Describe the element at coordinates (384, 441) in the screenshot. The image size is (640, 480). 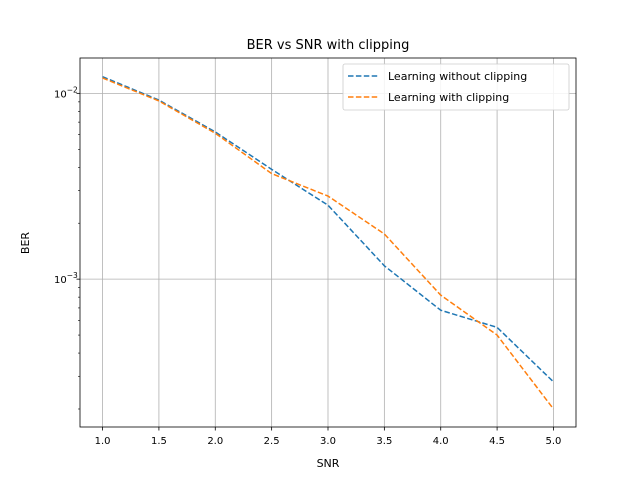
I see `x-tick-label: 3.5` at that location.